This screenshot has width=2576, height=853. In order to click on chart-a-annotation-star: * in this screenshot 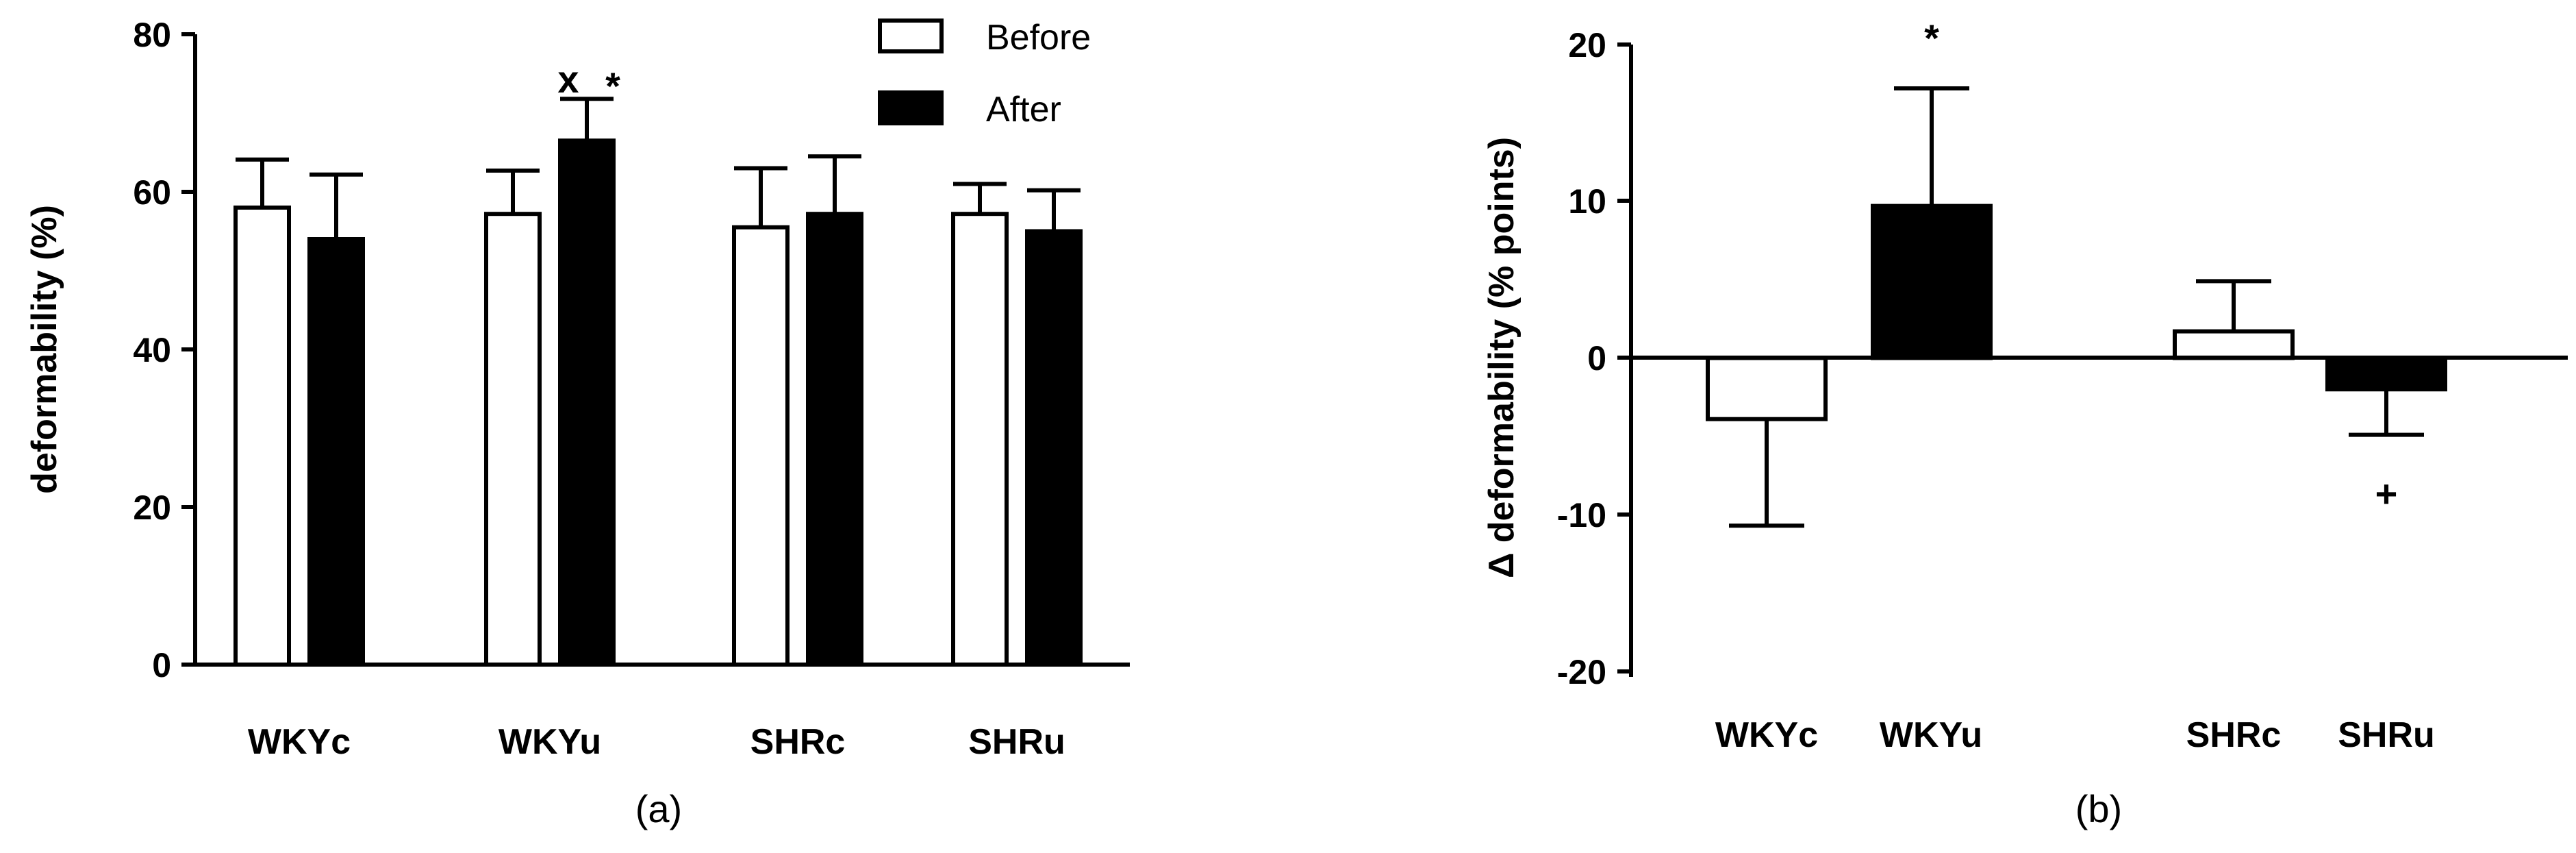, I will do `click(612, 86)`.